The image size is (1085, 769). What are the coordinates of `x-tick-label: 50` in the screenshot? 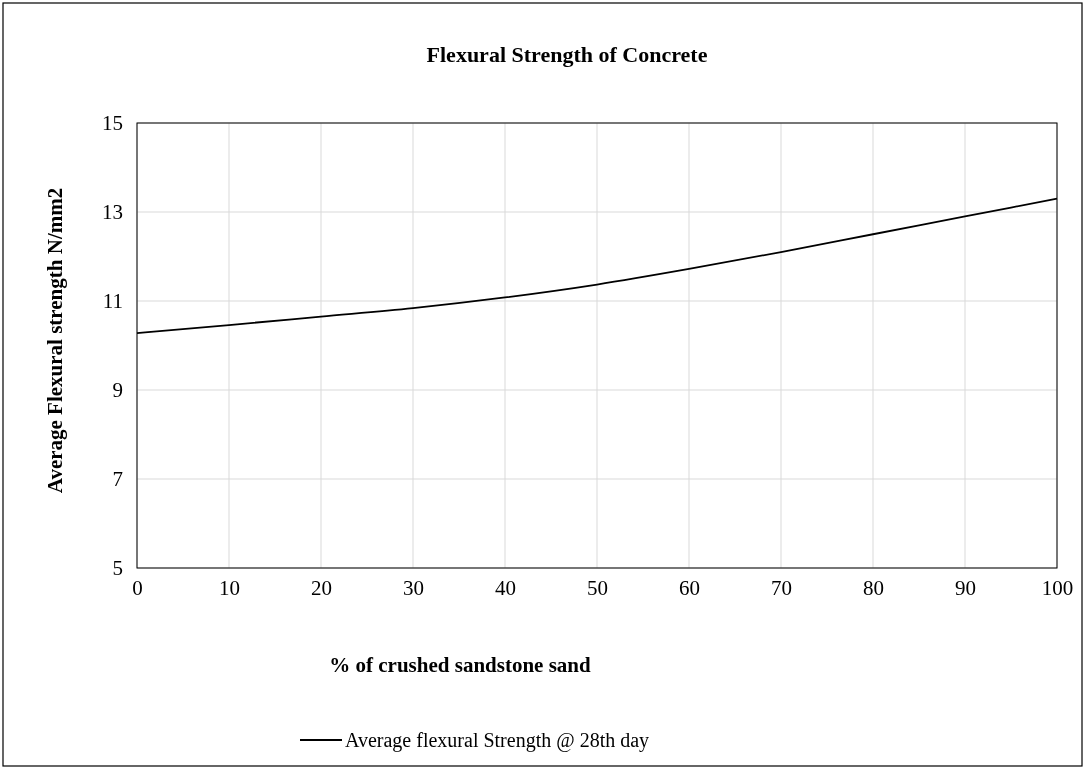 It's located at (597, 587).